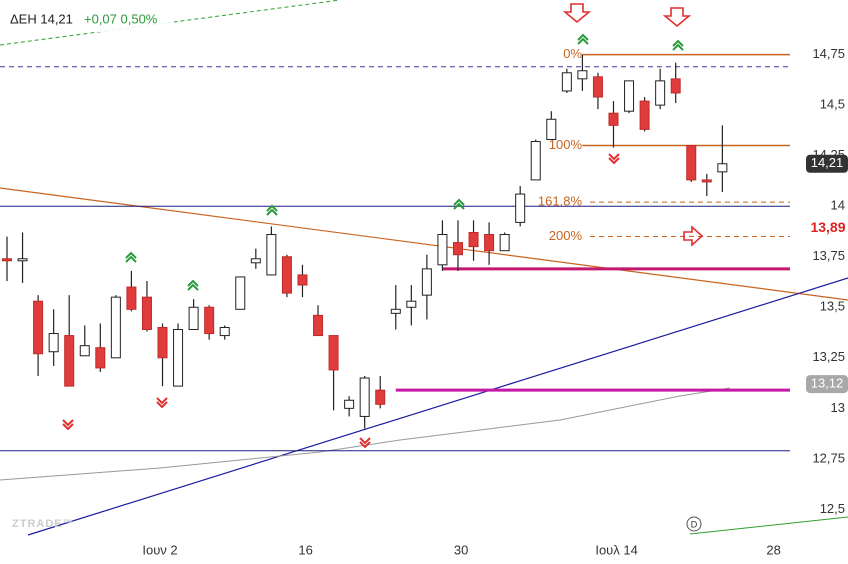 Image resolution: width=848 pixels, height=564 pixels. Describe the element at coordinates (633, 125) in the screenshot. I see `arrow-icons` at that location.